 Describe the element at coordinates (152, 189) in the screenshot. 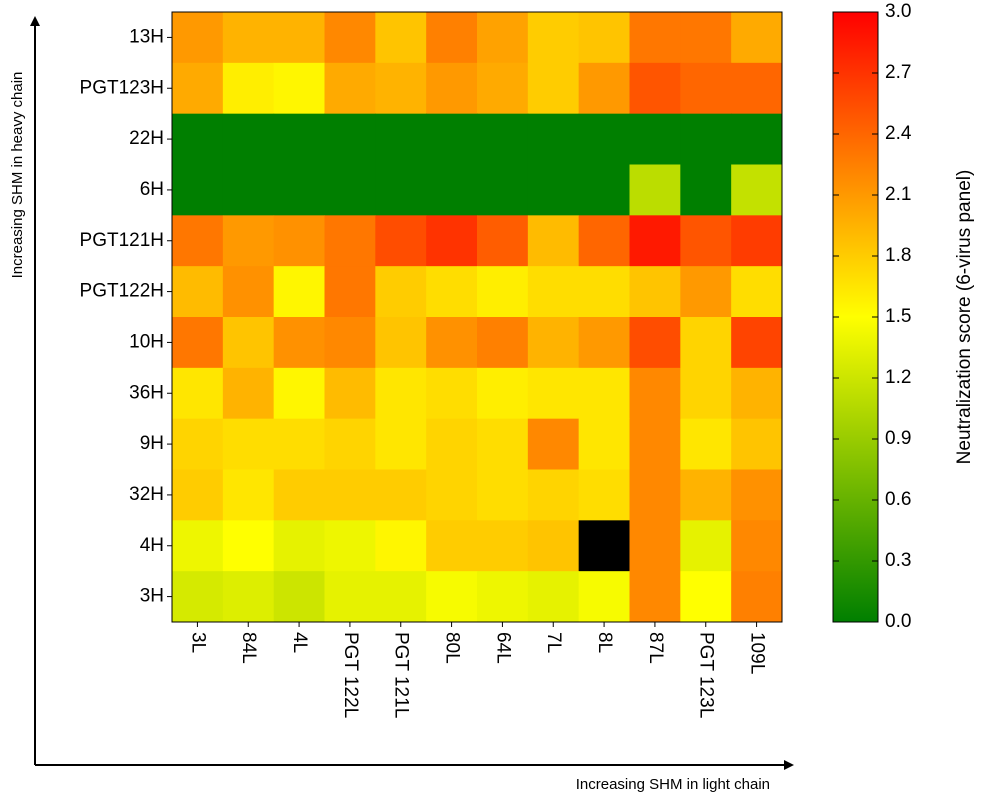

I see `y-tick-label: 6H` at that location.